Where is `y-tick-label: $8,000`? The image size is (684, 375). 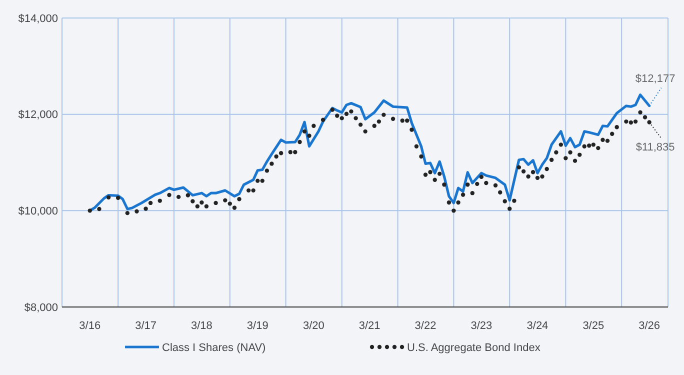
y-tick-label: $8,000 is located at coordinates (41, 308).